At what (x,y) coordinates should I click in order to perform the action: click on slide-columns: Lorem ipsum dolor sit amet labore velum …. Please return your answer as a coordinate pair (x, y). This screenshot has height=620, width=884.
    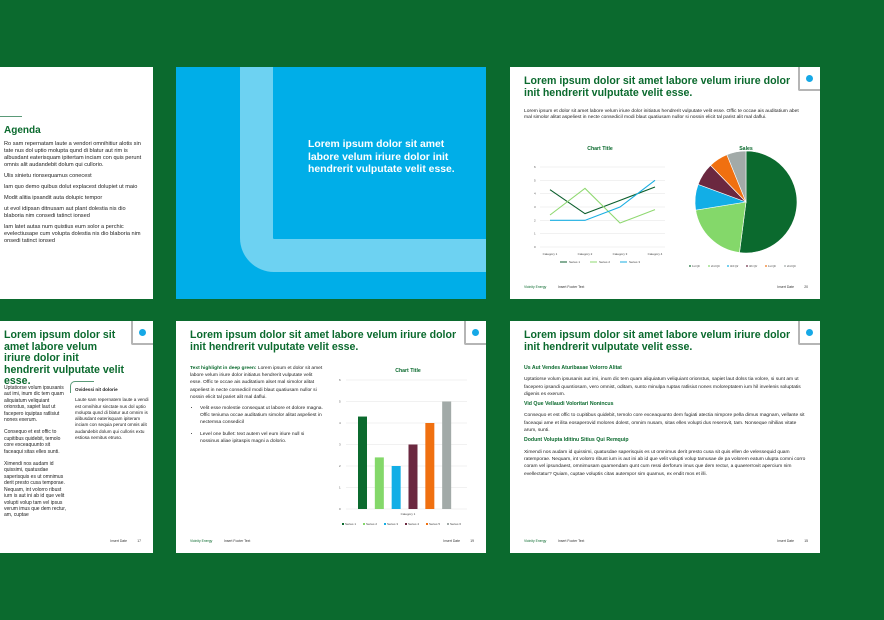
    Looking at the image, I should click on (76, 437).